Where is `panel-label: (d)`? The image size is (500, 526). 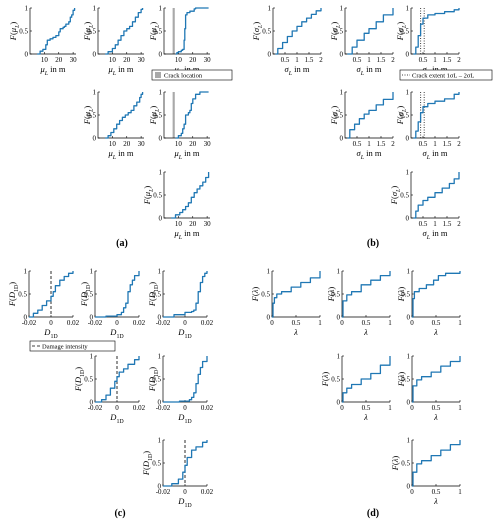 panel-label: (d) is located at coordinates (373, 513).